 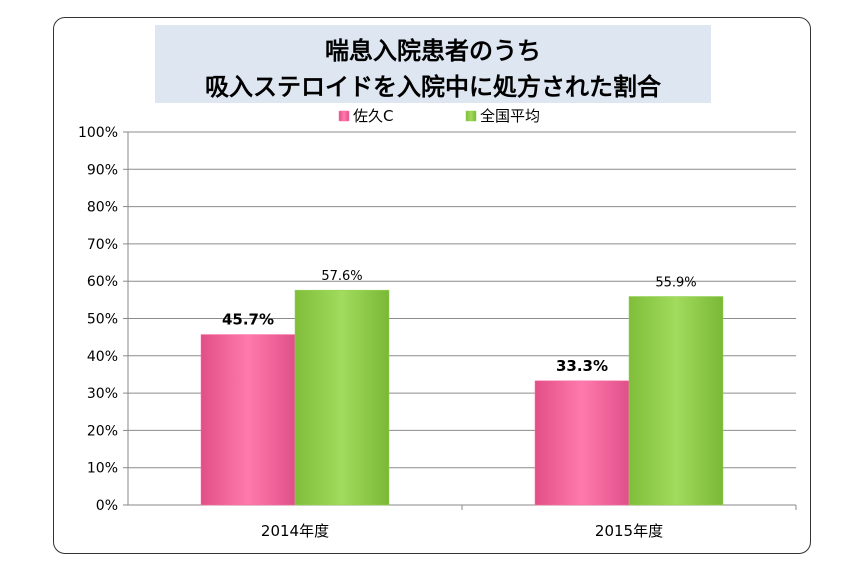 What do you see at coordinates (102, 245) in the screenshot?
I see `y-tick-label: 70%` at bounding box center [102, 245].